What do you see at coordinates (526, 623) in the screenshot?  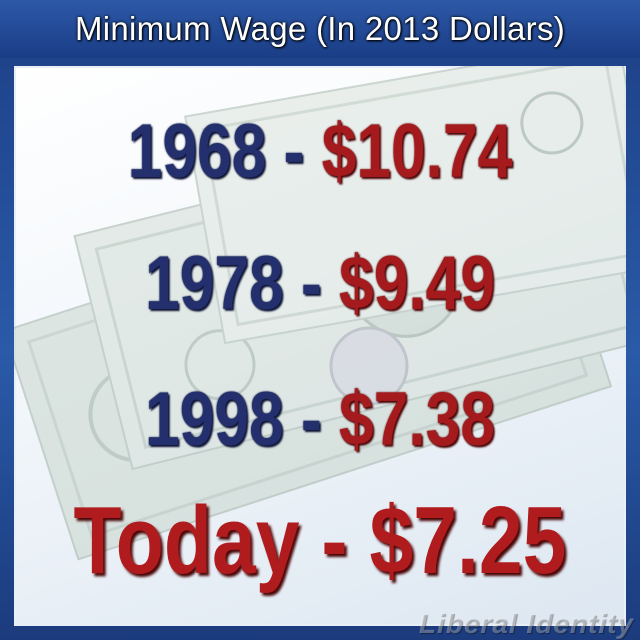 I see `watermark-logo: Liberal Identity` at bounding box center [526, 623].